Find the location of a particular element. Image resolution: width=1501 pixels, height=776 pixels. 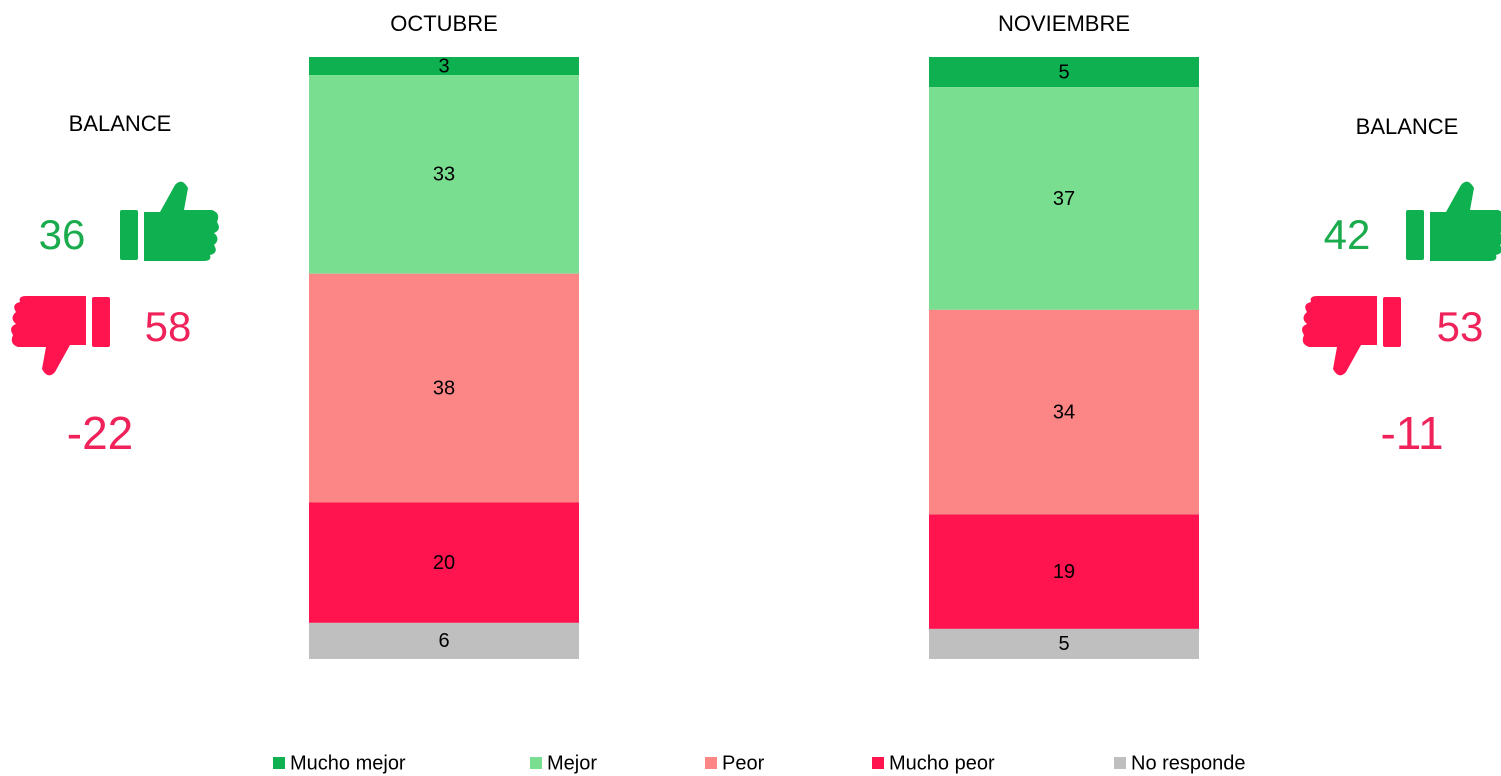

legend-label: Mejor is located at coordinates (572, 763).